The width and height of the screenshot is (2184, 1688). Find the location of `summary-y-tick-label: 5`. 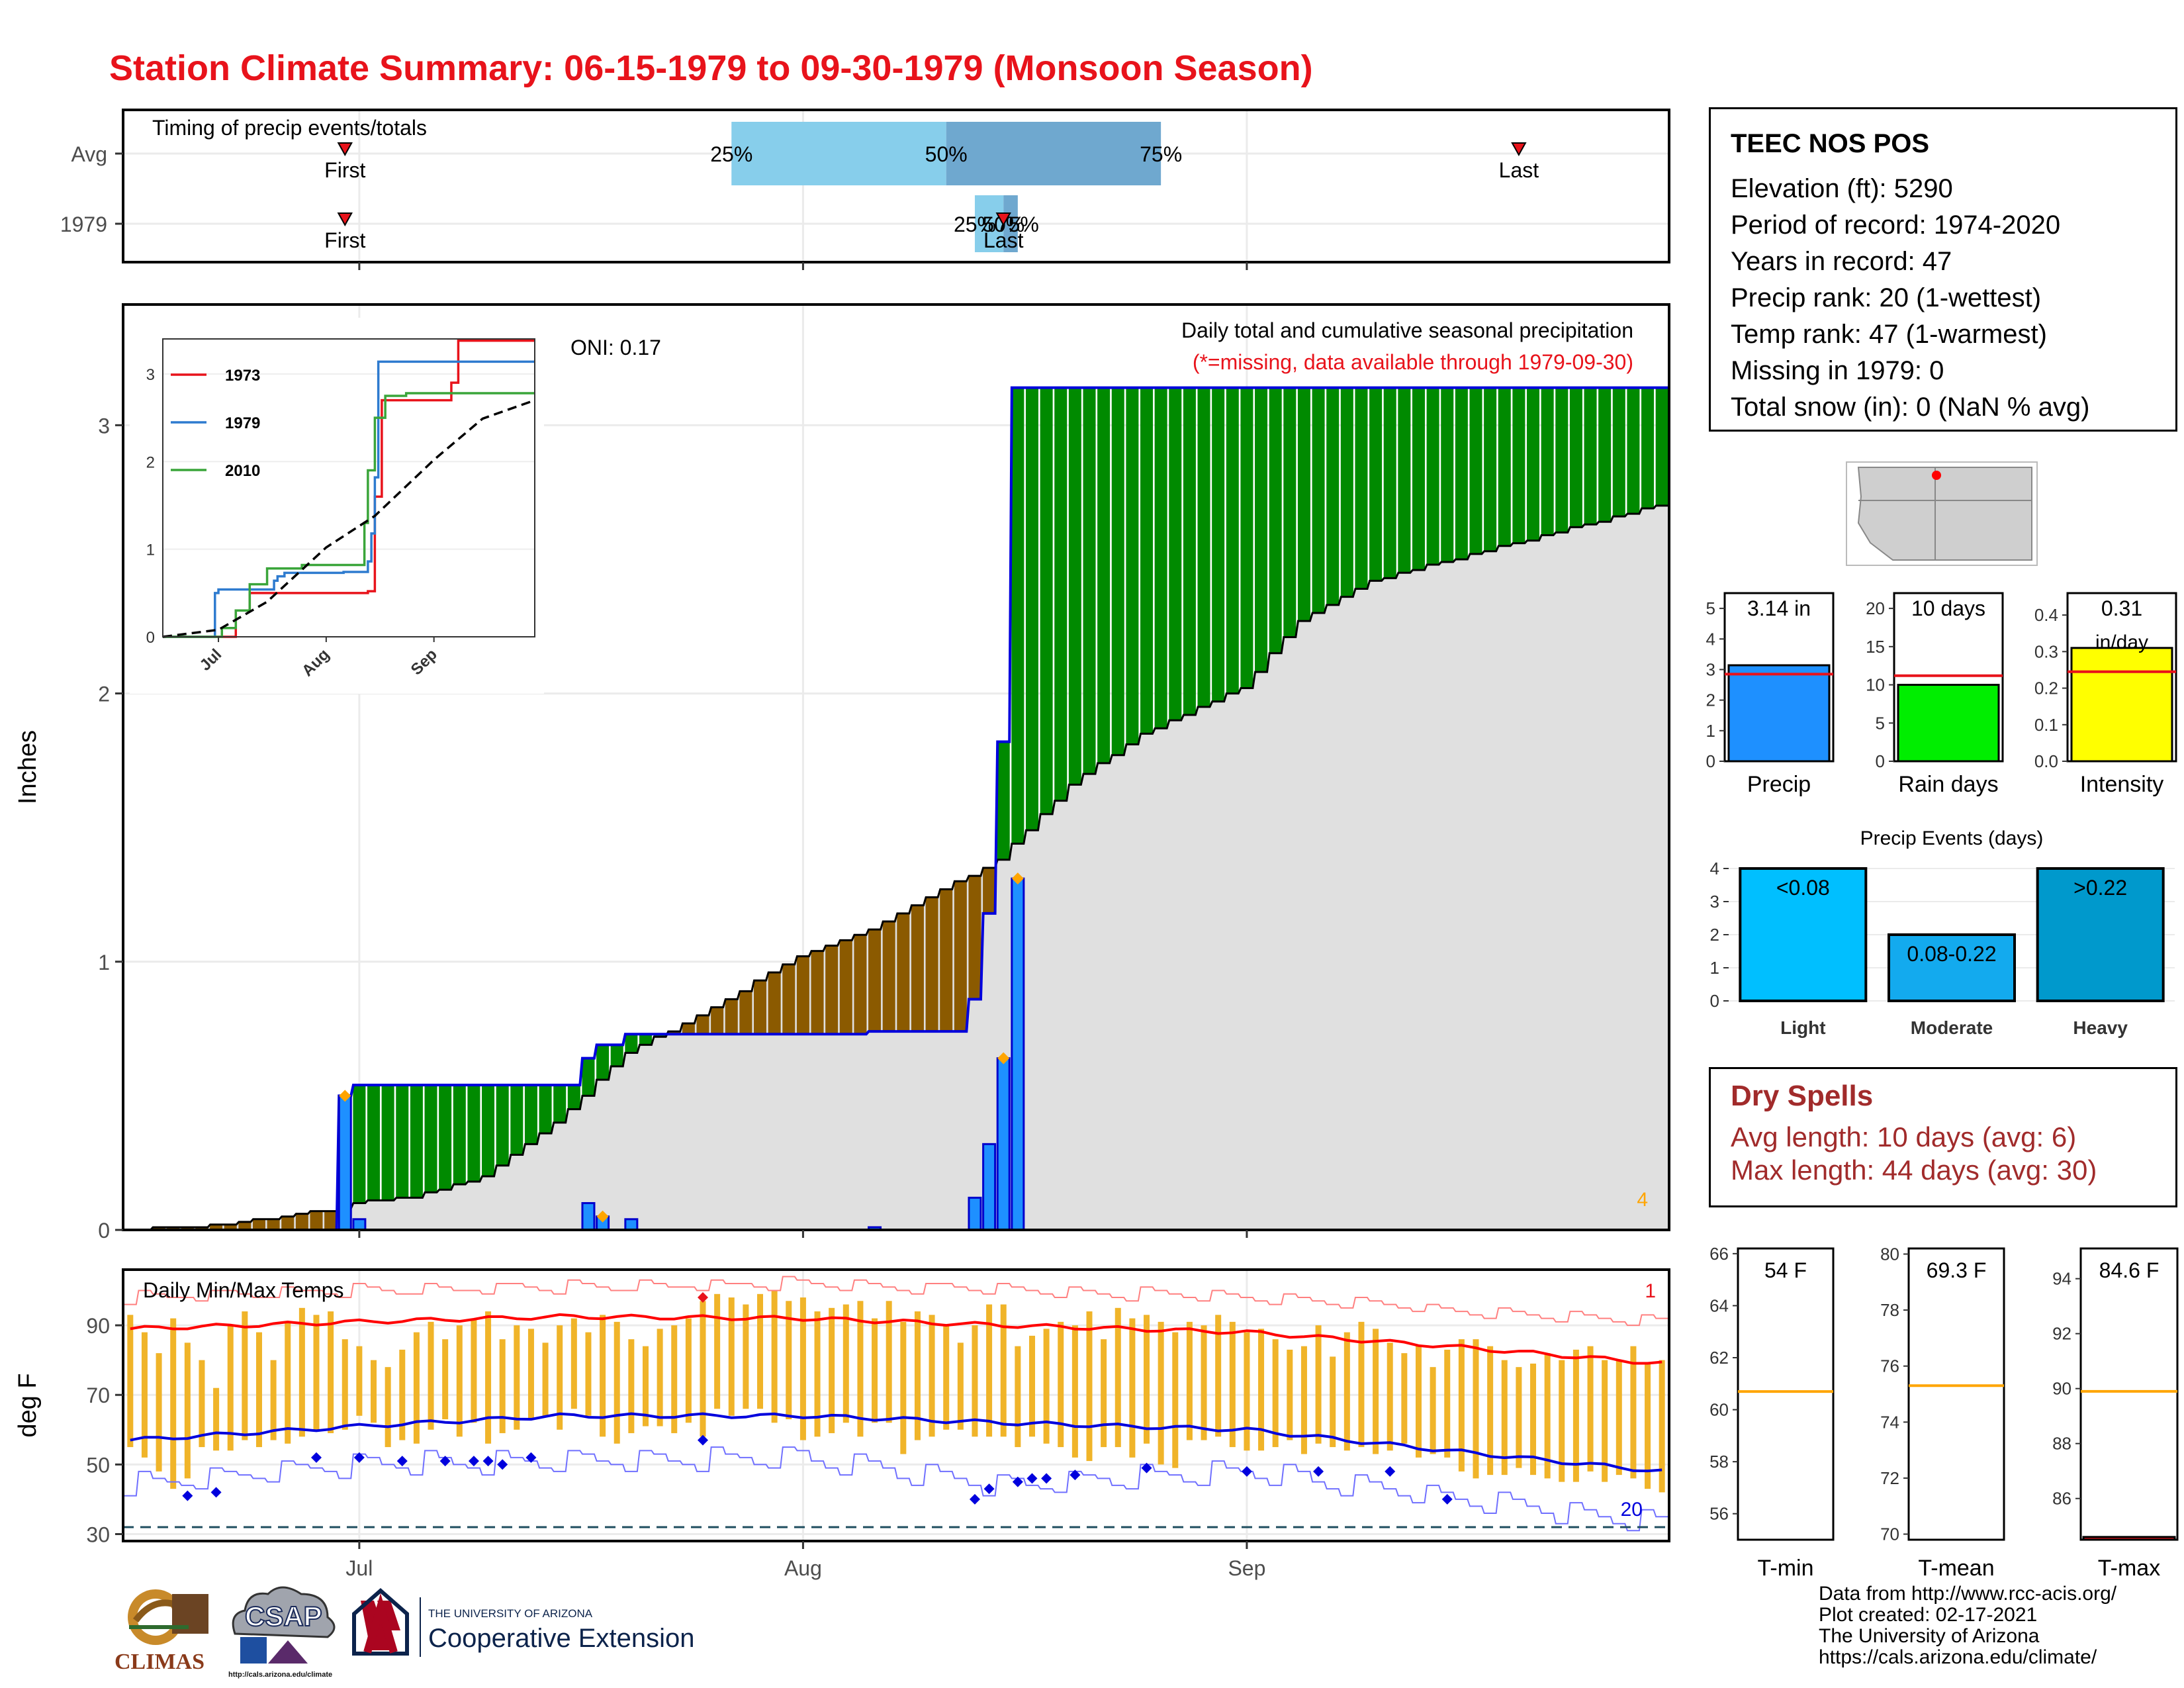

summary-y-tick-label: 5 is located at coordinates (1880, 723).